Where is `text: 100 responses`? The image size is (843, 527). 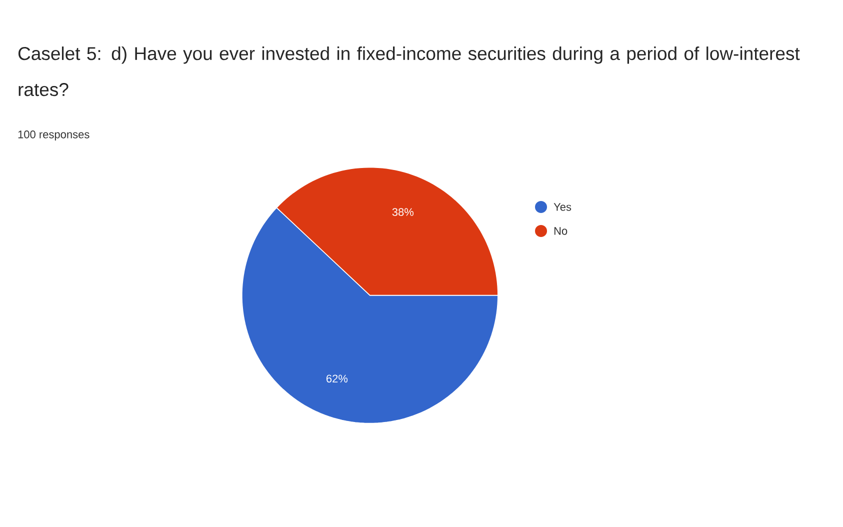 text: 100 responses is located at coordinates (54, 135).